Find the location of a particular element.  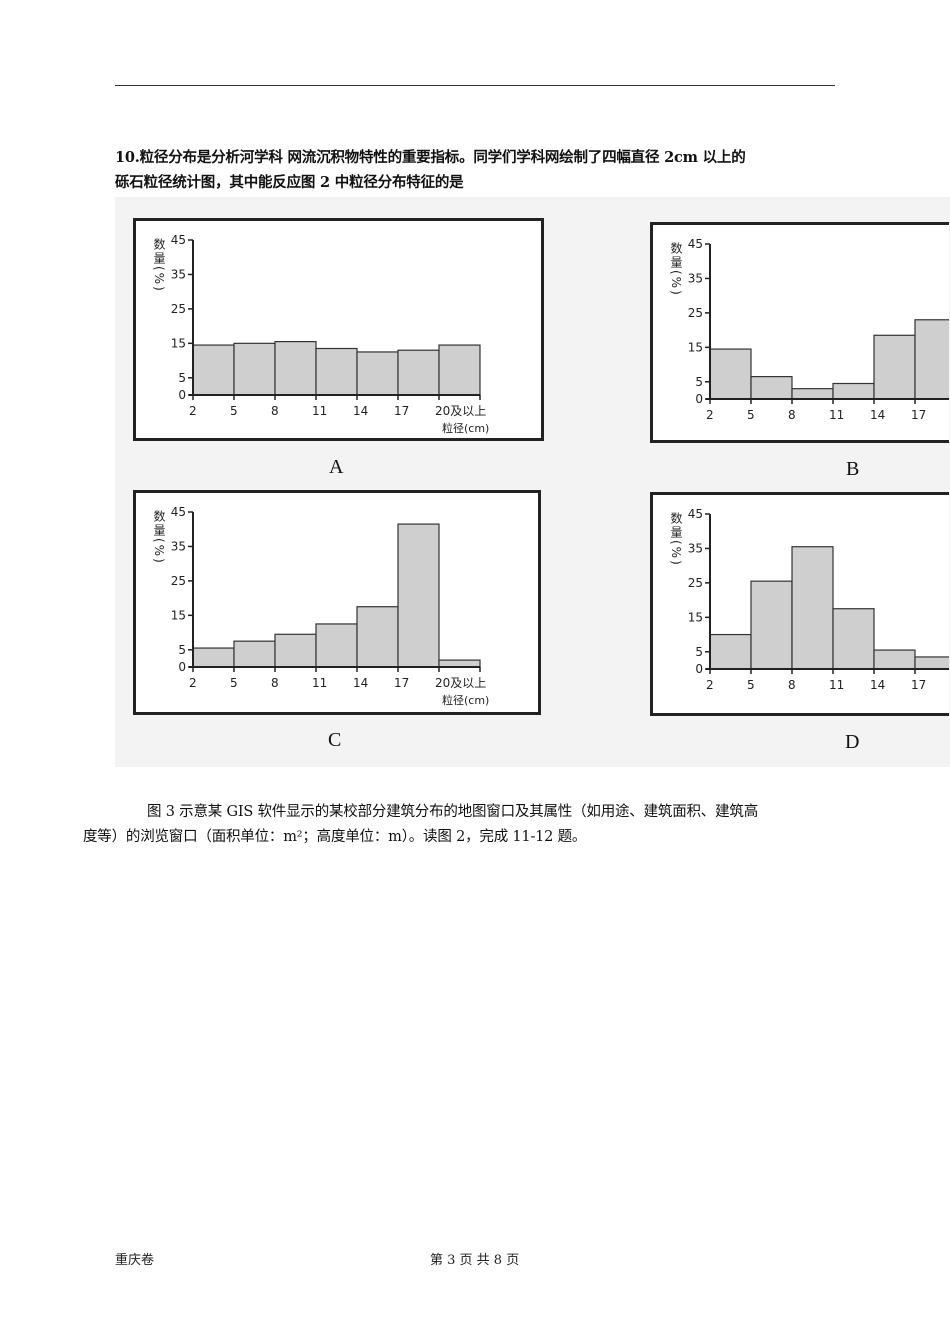

chart-c-label: C is located at coordinates (335, 740).